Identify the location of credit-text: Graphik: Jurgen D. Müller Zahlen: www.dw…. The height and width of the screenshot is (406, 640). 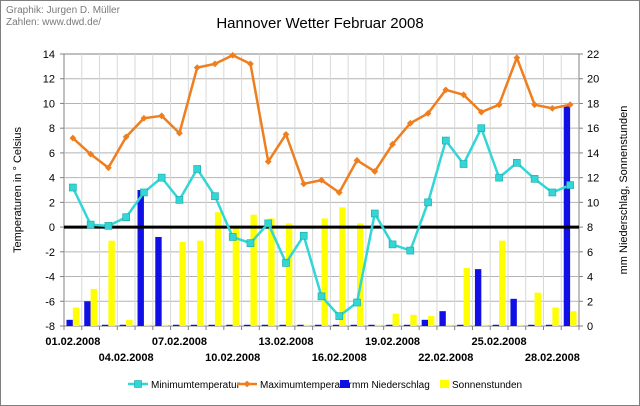
(63, 17).